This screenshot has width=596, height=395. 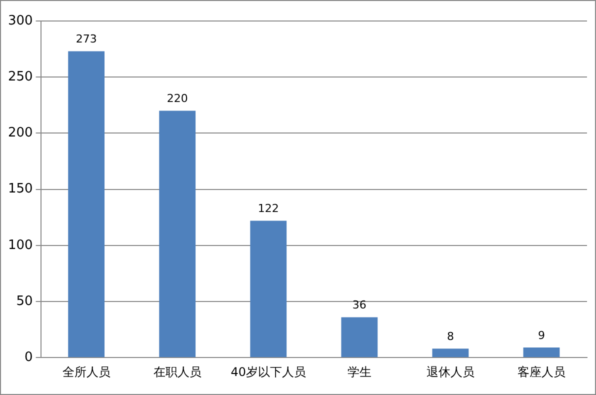 I want to click on data-label: 220, so click(x=177, y=99).